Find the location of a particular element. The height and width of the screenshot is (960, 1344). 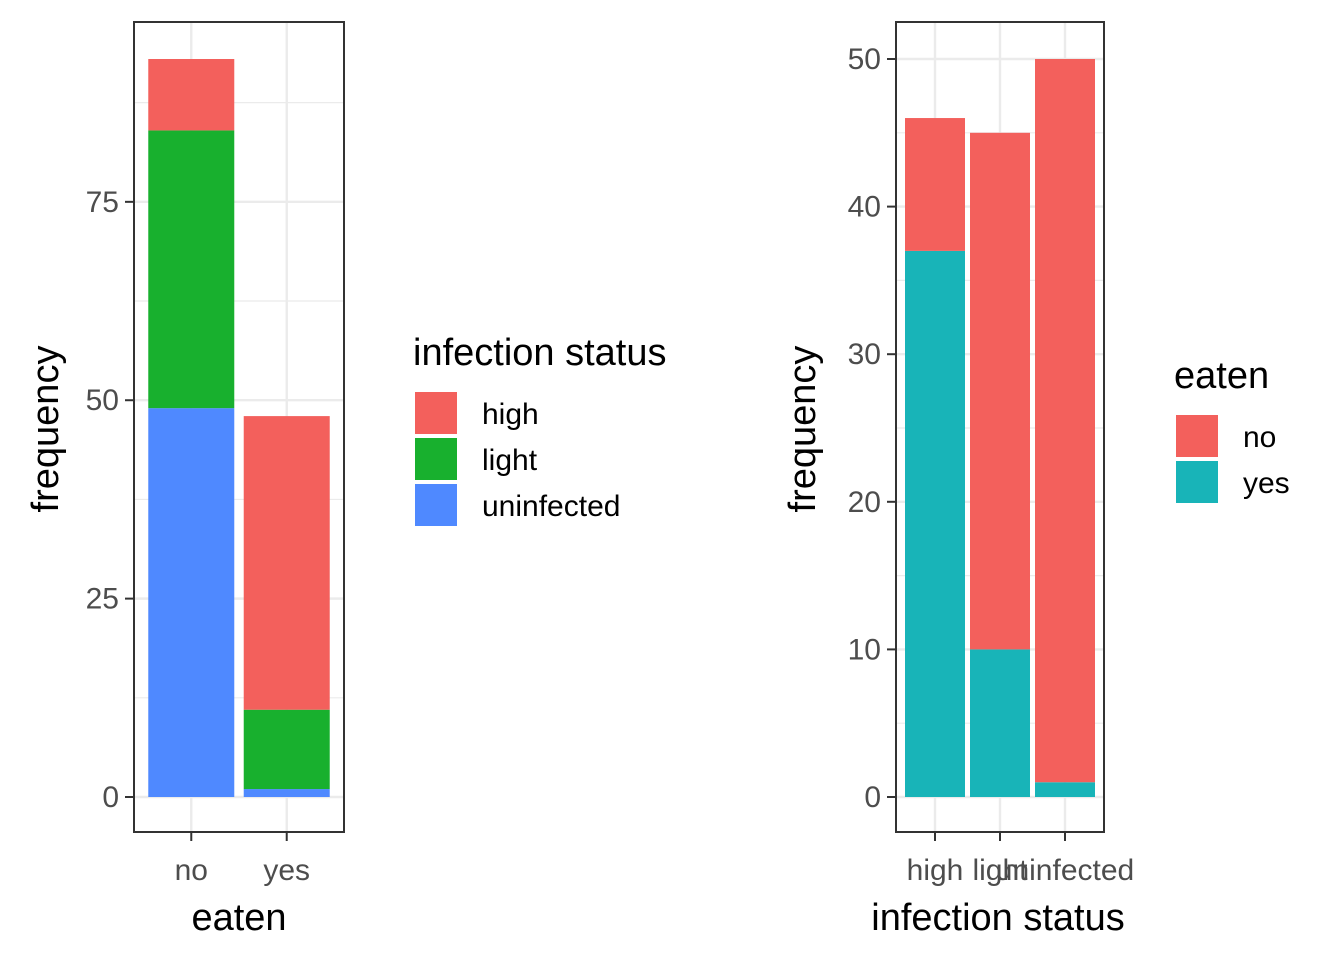

y-tick-label: 40 is located at coordinates (864, 207).